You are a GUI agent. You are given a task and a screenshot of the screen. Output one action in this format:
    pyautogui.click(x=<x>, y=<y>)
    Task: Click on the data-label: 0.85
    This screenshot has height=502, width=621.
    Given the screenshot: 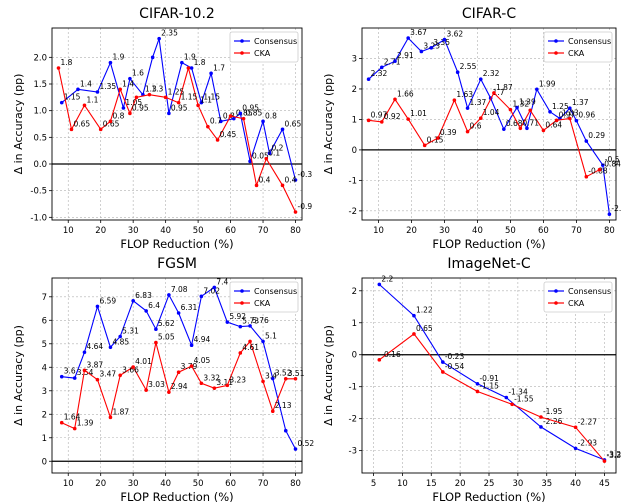 What is the action you would take?
    pyautogui.click(x=244, y=113)
    